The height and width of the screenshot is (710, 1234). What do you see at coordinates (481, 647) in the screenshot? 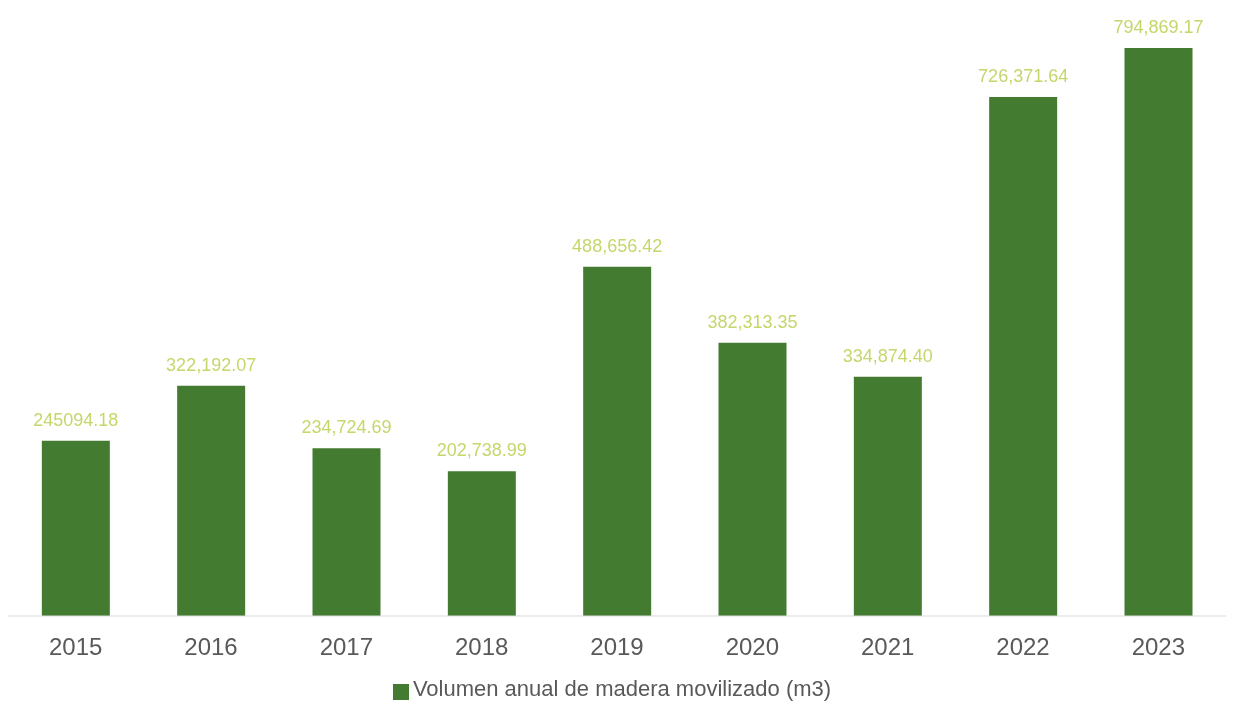
I see `x-tick-label: 2018` at bounding box center [481, 647].